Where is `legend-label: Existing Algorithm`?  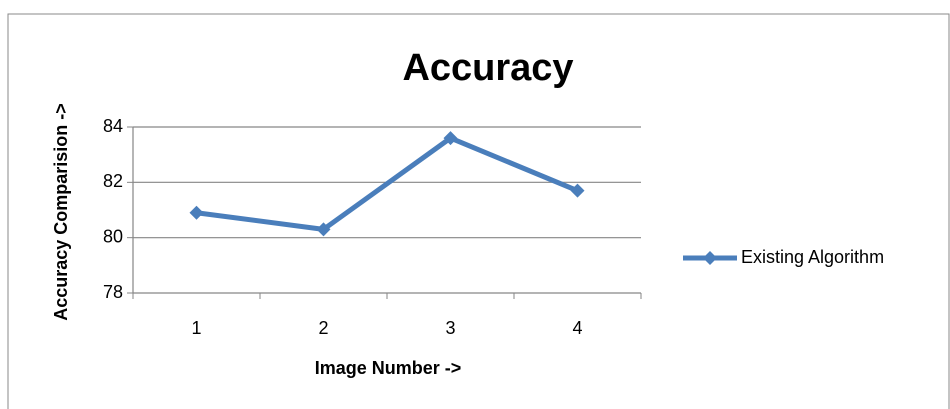 legend-label: Existing Algorithm is located at coordinates (812, 257).